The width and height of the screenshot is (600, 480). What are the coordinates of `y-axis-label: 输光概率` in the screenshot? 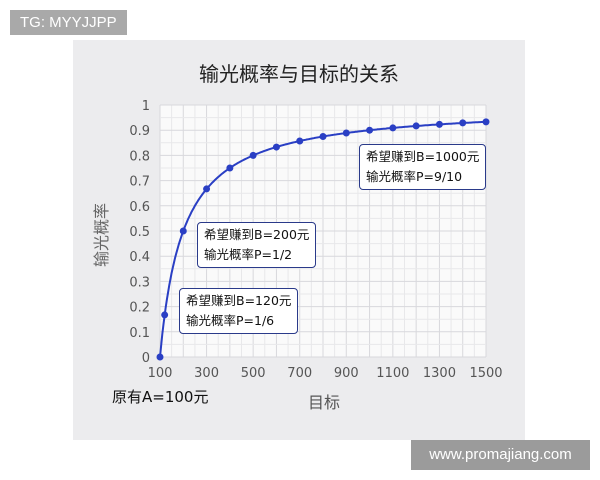 It's located at (101, 235).